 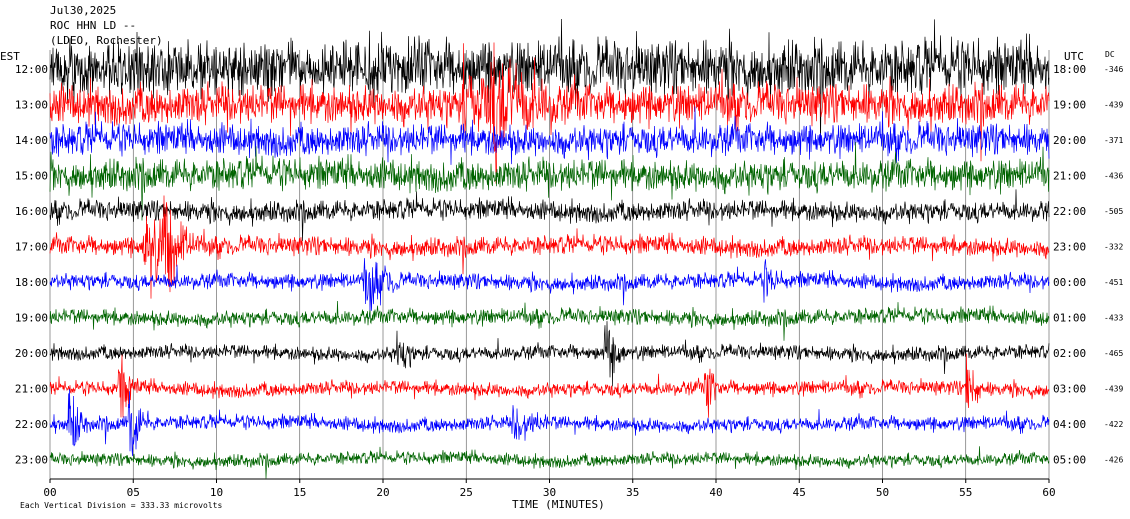 I want to click on x-tick-label: 50, so click(x=882, y=492).